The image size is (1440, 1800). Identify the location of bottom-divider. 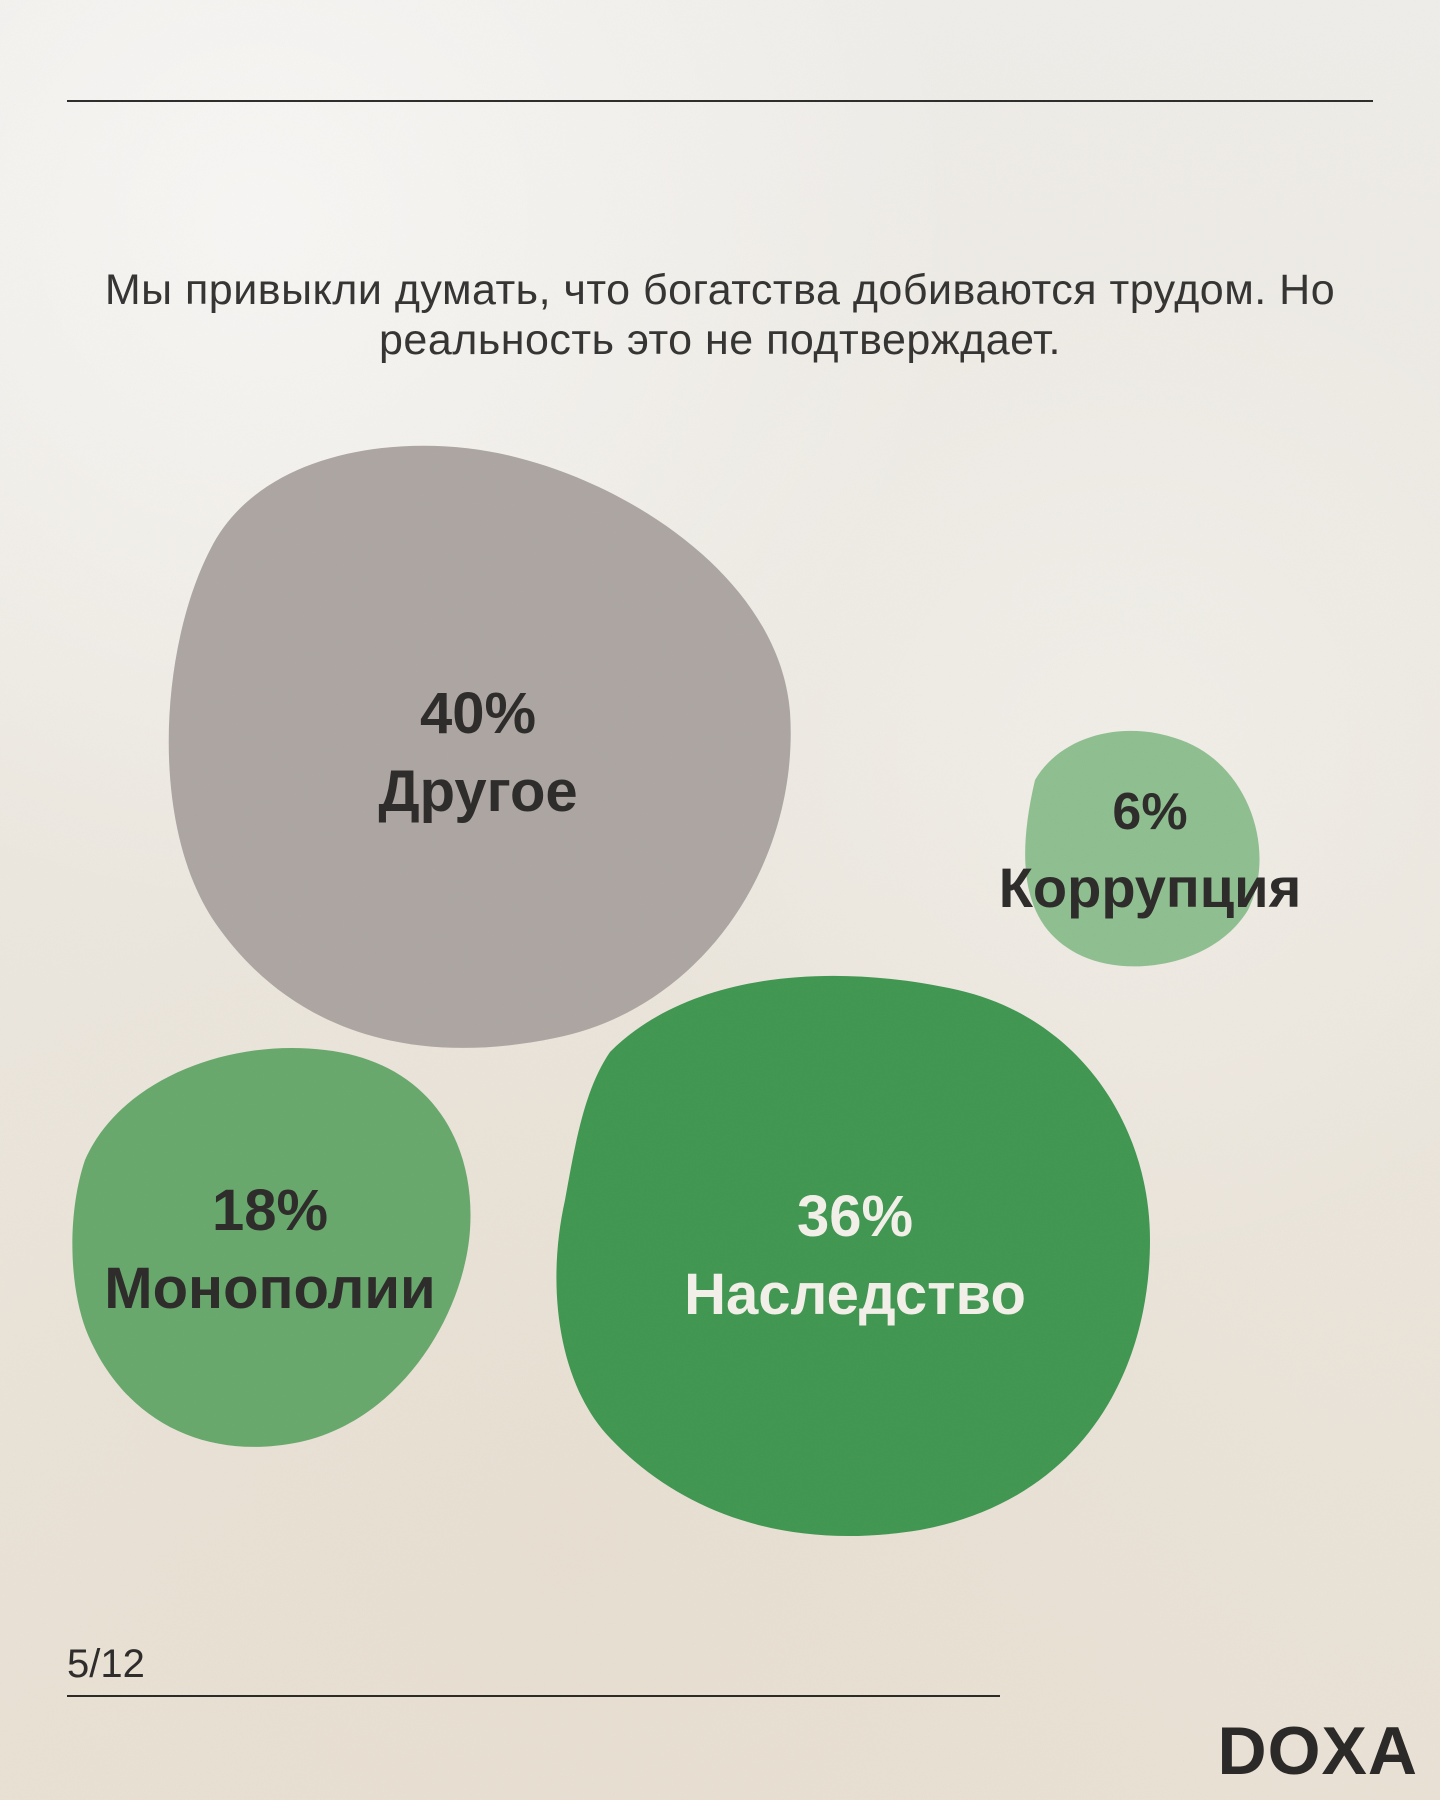
(533, 1696).